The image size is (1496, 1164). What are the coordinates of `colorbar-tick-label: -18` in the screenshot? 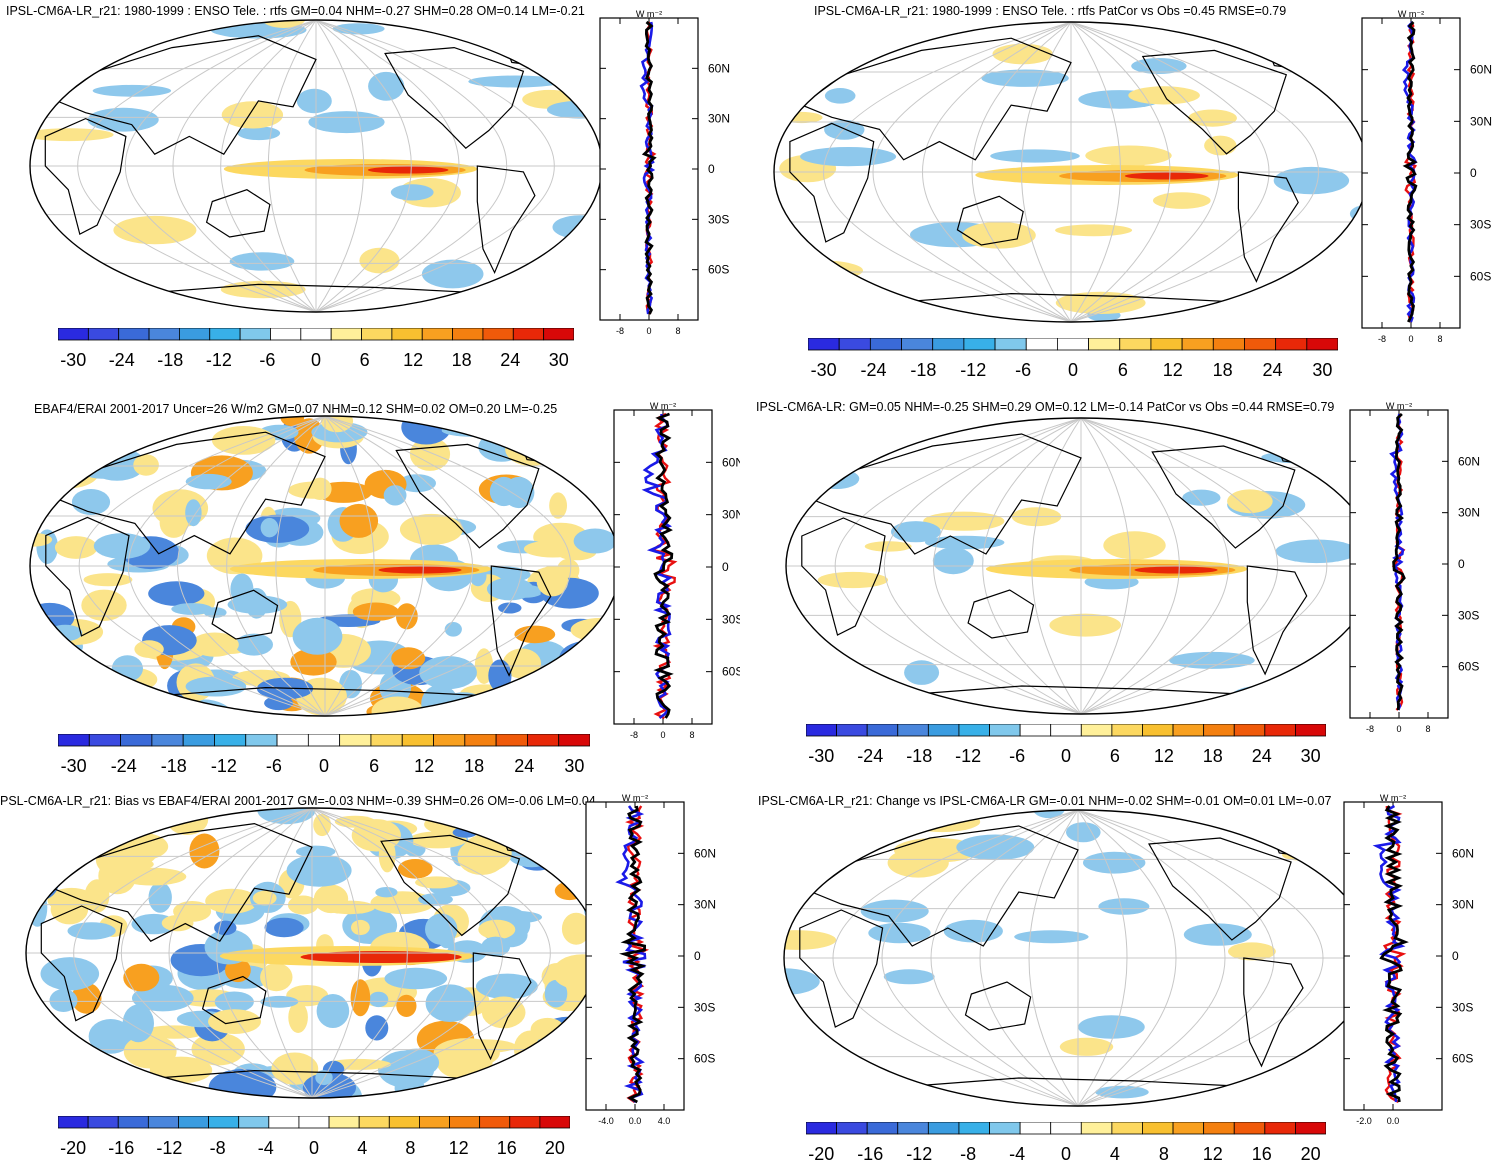 It's located at (919, 756).